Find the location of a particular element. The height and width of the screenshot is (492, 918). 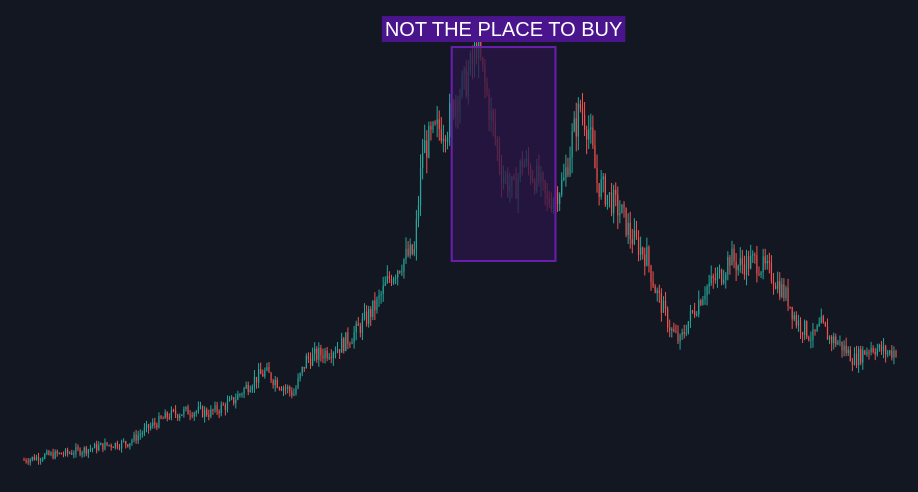

annotation-label-background is located at coordinates (503, 29).